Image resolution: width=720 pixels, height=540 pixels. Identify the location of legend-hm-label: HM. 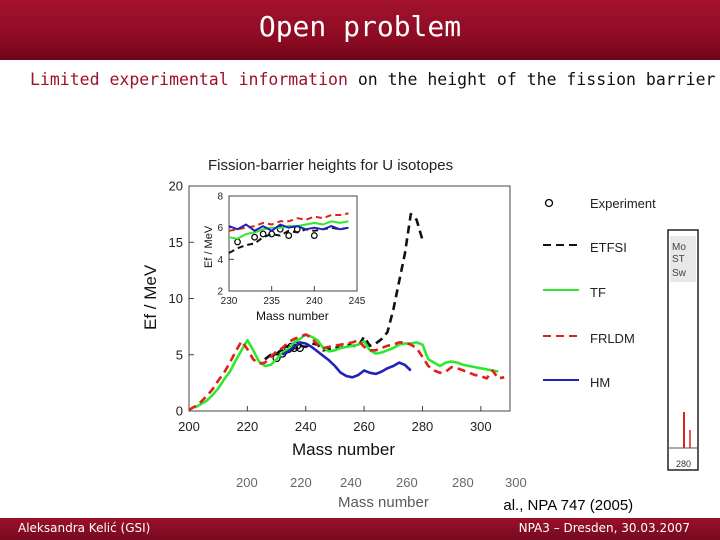
(600, 382).